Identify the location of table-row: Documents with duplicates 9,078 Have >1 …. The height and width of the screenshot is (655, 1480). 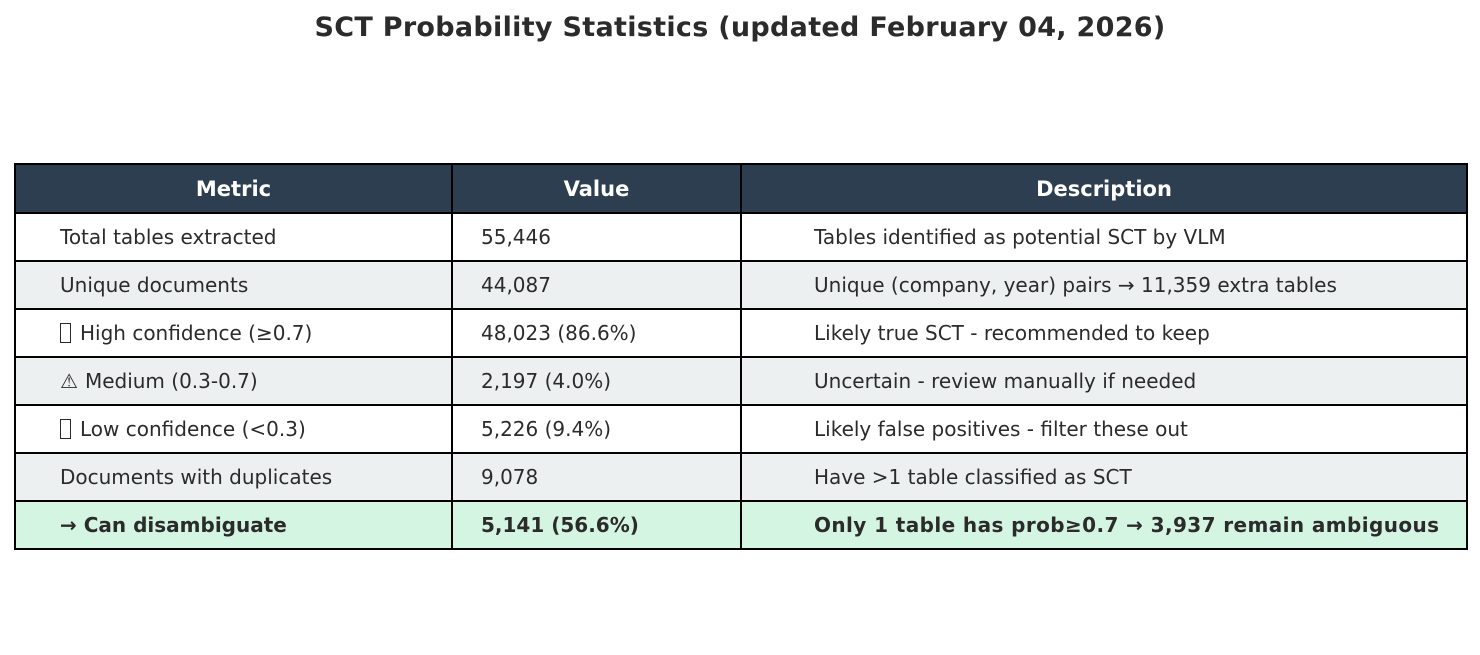
(741, 477).